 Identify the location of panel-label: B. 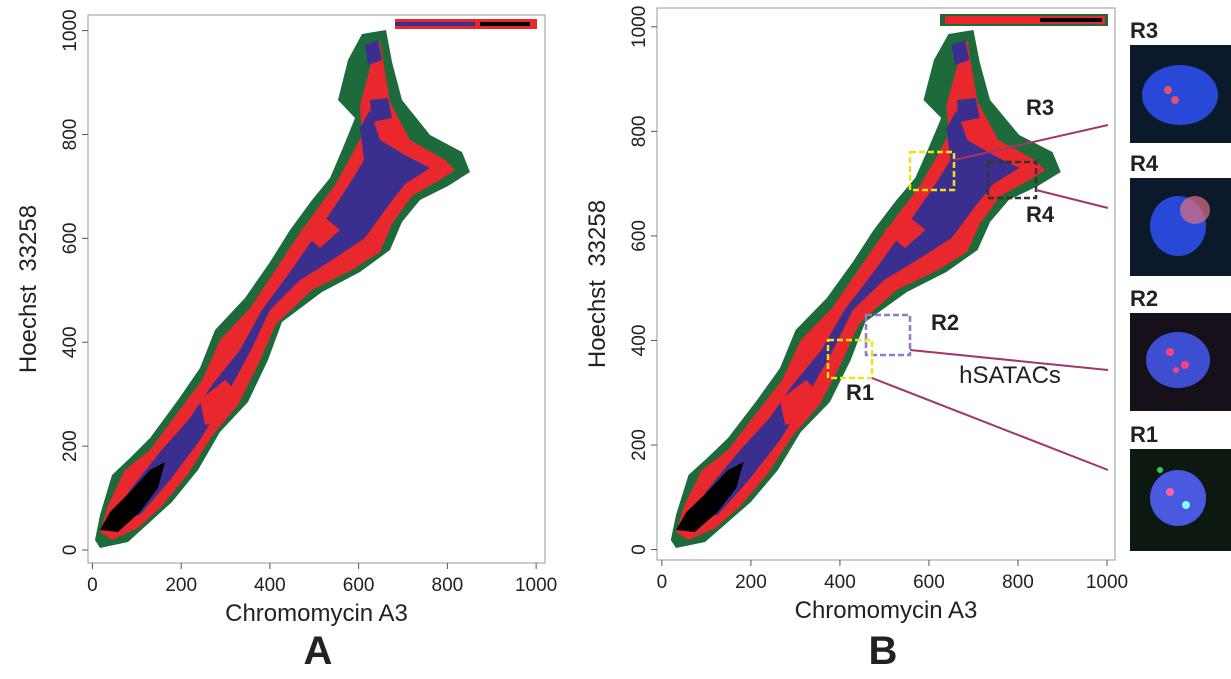
(883, 651).